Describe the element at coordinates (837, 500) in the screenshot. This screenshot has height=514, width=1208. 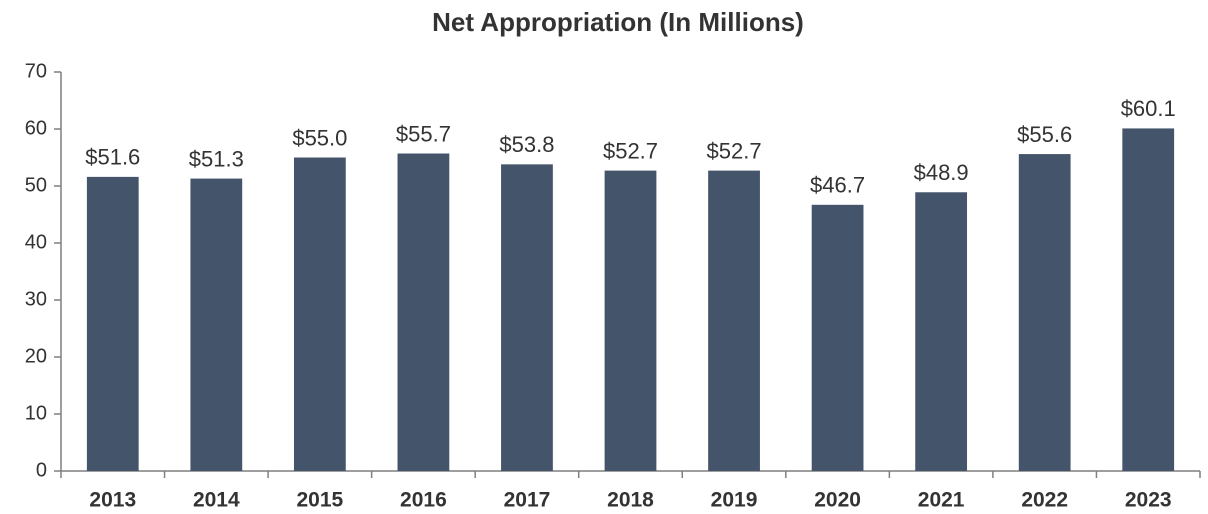
I see `x-tick-label: 2020` at that location.